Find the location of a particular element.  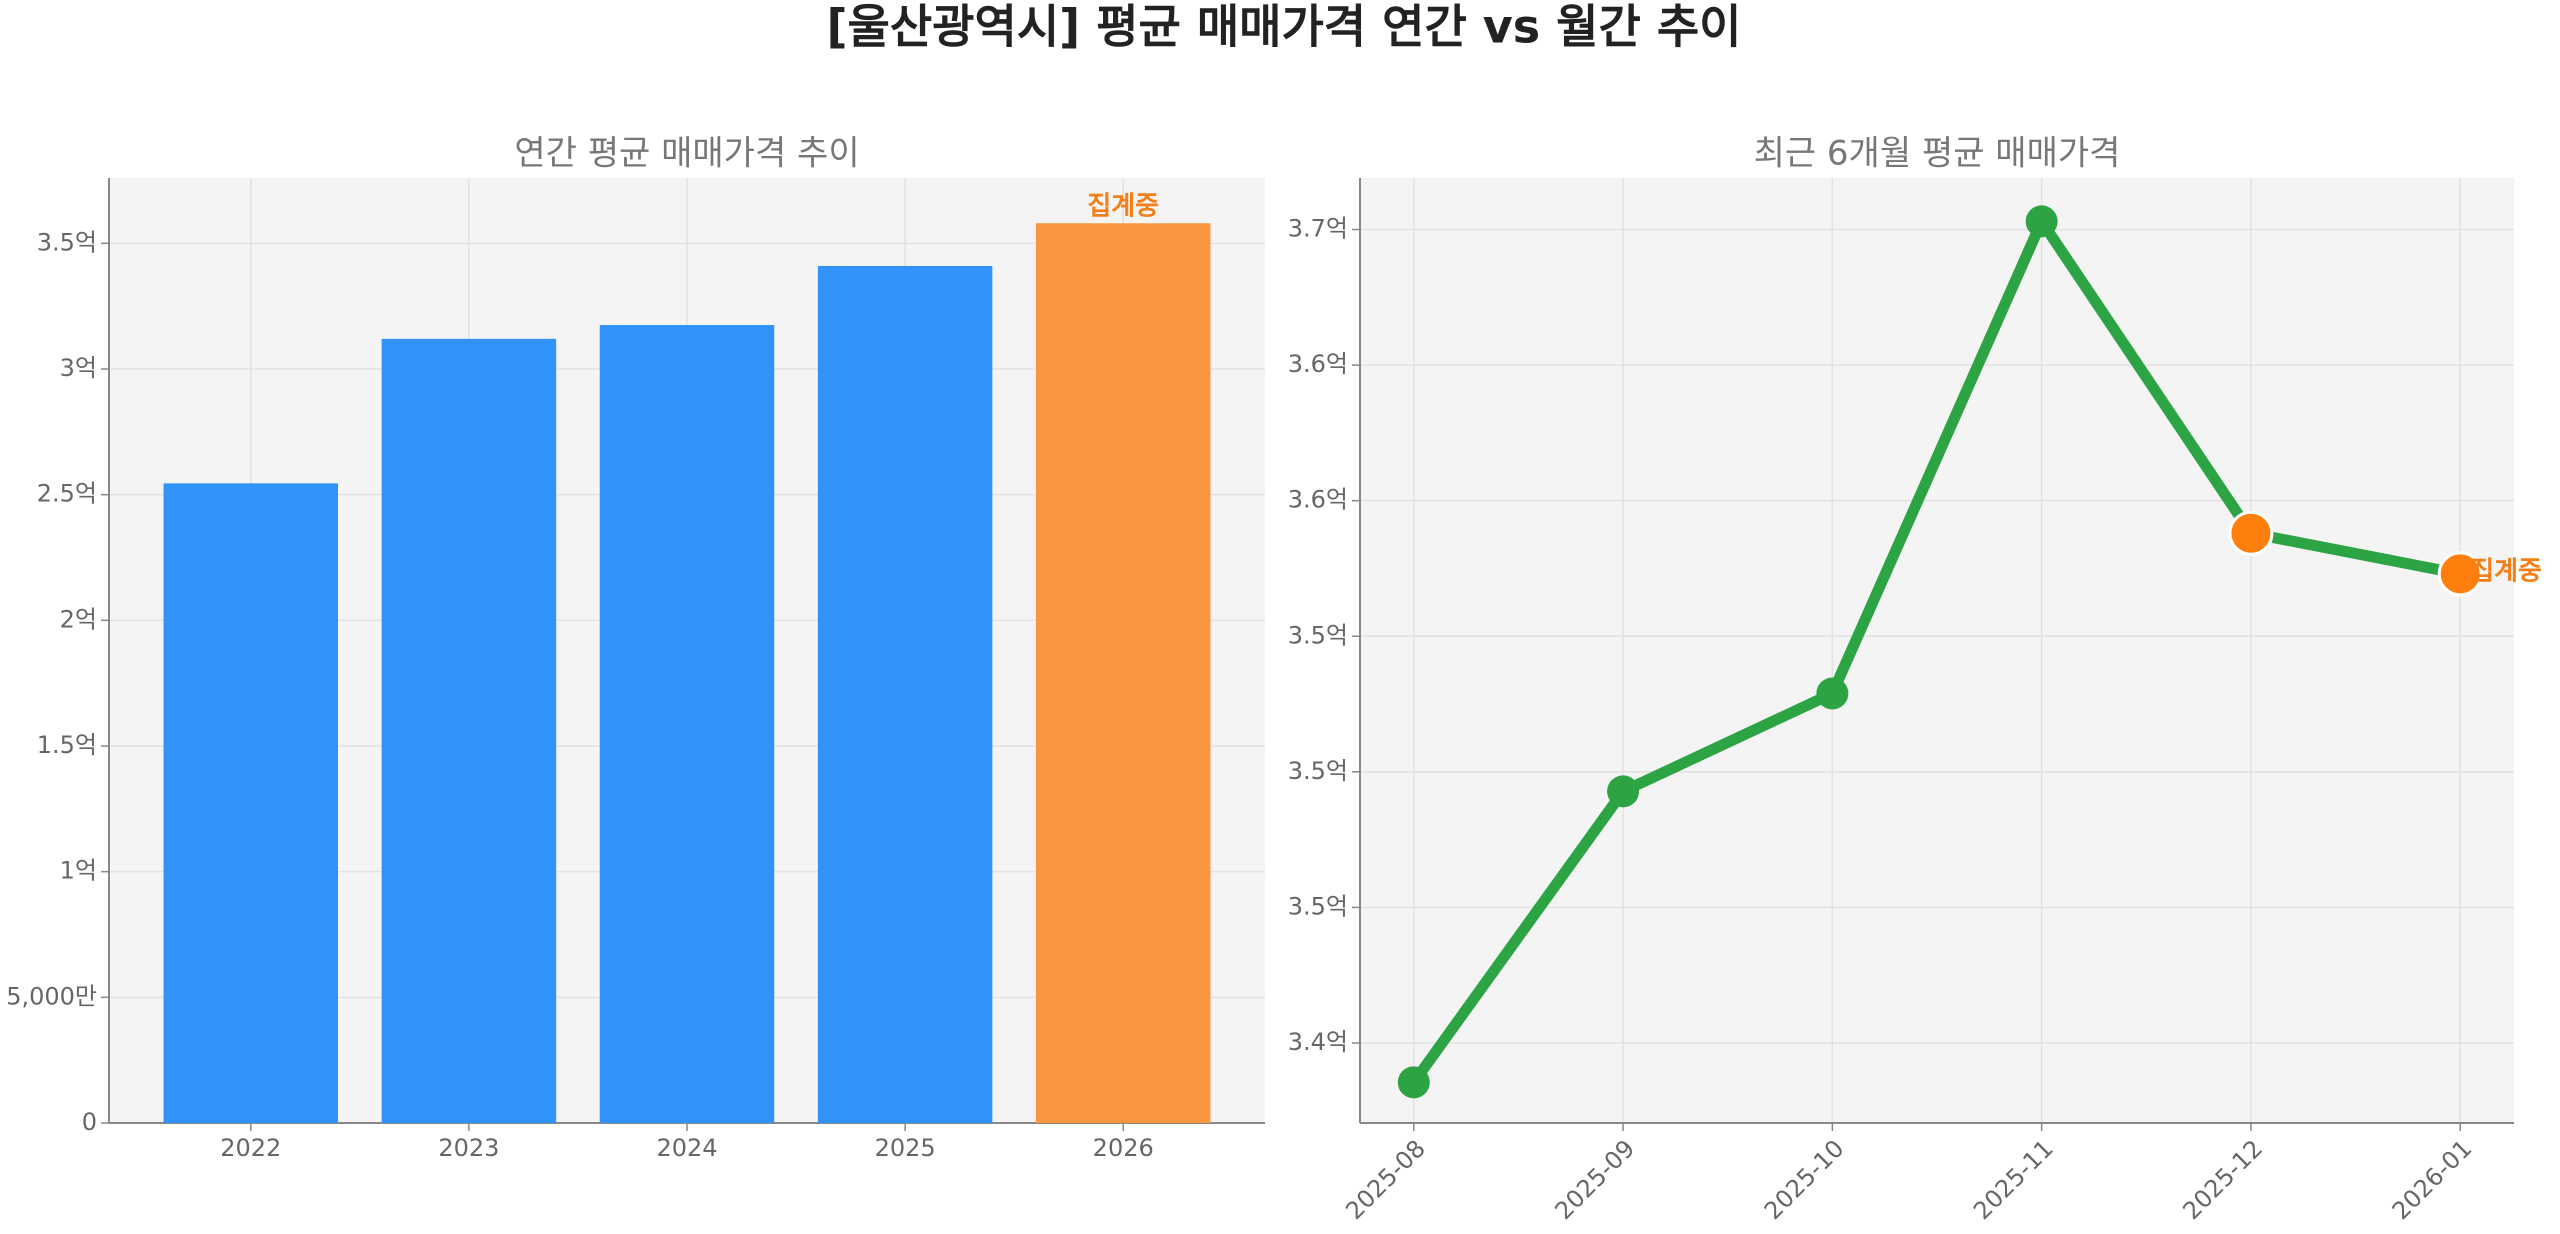

y-tick-label: 3억 is located at coordinates (78, 368).